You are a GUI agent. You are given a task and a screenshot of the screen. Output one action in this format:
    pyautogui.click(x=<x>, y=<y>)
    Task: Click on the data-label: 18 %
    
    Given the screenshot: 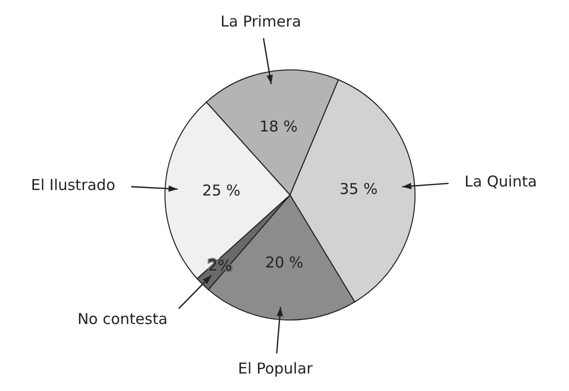 What is the action you would take?
    pyautogui.click(x=278, y=126)
    